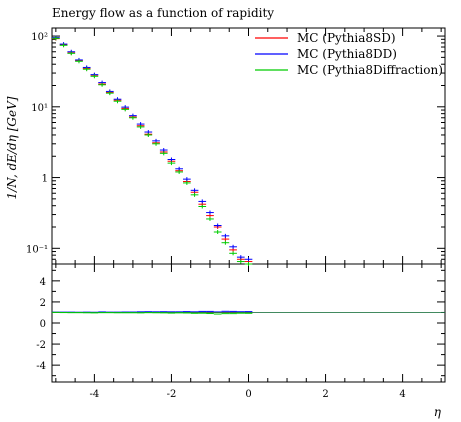 Image resolution: width=461 pixels, height=422 pixels. What do you see at coordinates (43, 324) in the screenshot?
I see `ratio-tick-label: 0` at bounding box center [43, 324].